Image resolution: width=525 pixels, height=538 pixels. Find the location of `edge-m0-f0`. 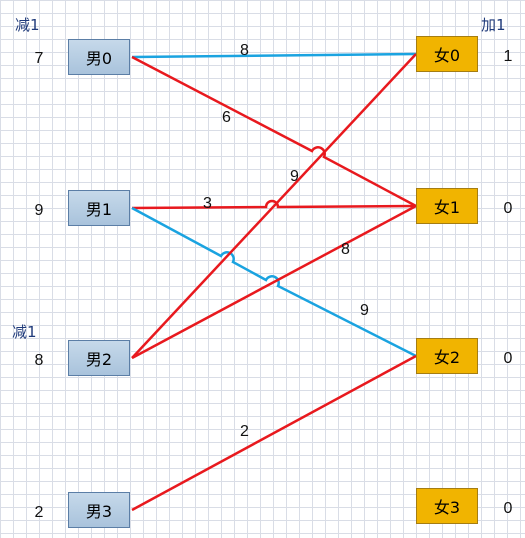

edge-m0-f0 is located at coordinates (274, 55).